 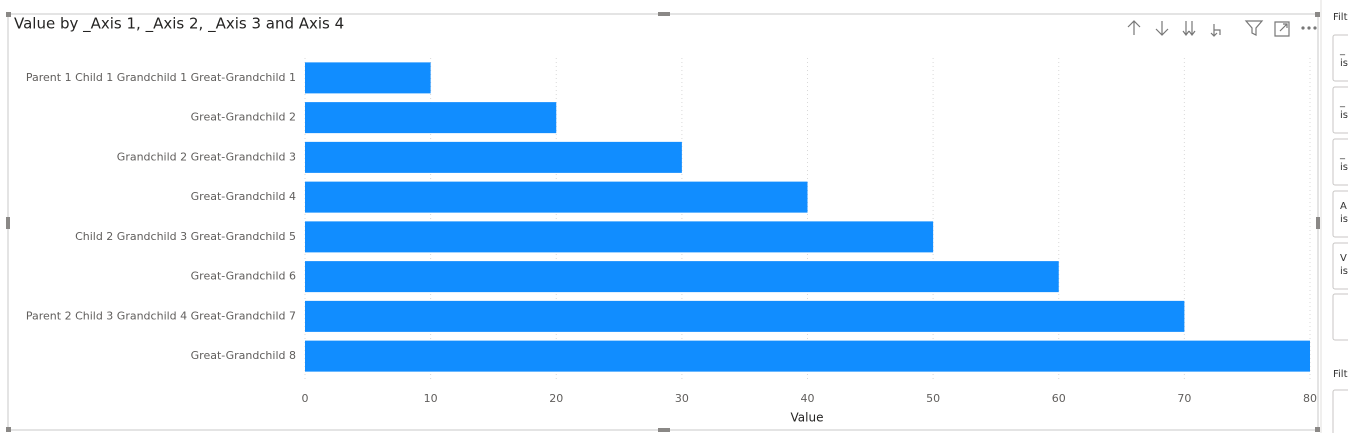 I want to click on x-tick-label: 60, so click(x=1059, y=398).